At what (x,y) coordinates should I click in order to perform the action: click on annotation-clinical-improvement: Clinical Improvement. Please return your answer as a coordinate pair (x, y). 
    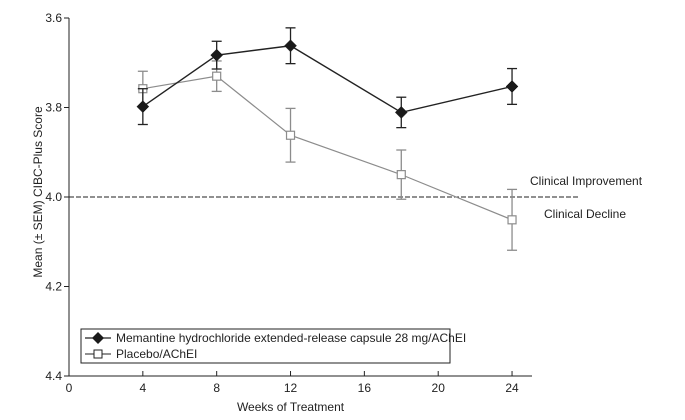
    Looking at the image, I should click on (586, 181).